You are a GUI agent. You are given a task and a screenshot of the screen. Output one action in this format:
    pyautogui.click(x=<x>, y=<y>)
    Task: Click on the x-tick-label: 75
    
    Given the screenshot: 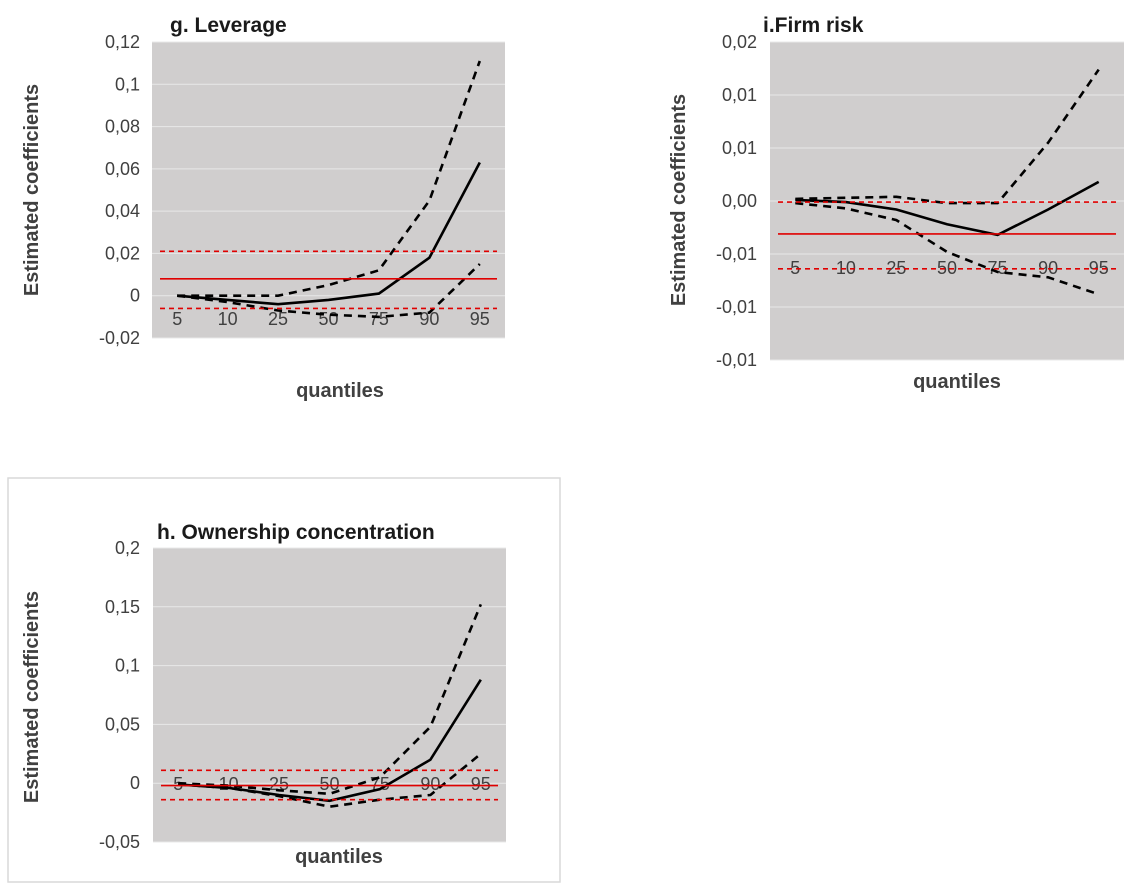 What is the action you would take?
    pyautogui.click(x=379, y=319)
    